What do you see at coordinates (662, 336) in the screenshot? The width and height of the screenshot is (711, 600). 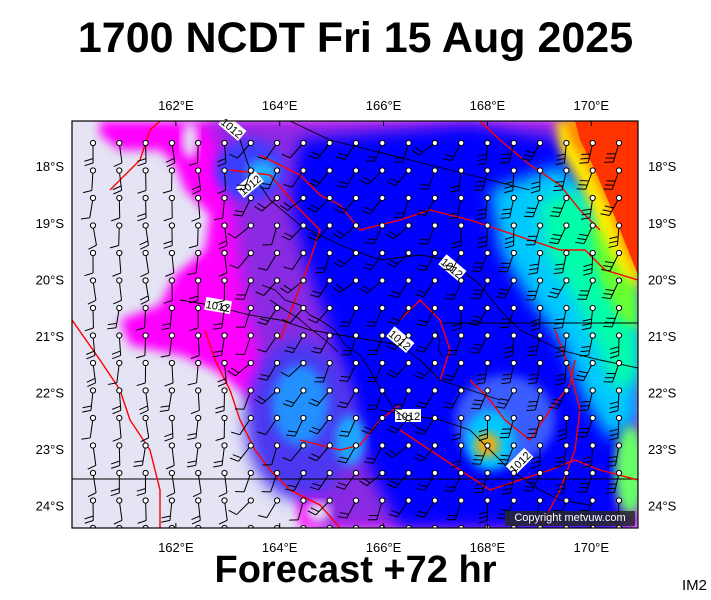 I see `lat-label-right: 21°S` at bounding box center [662, 336].